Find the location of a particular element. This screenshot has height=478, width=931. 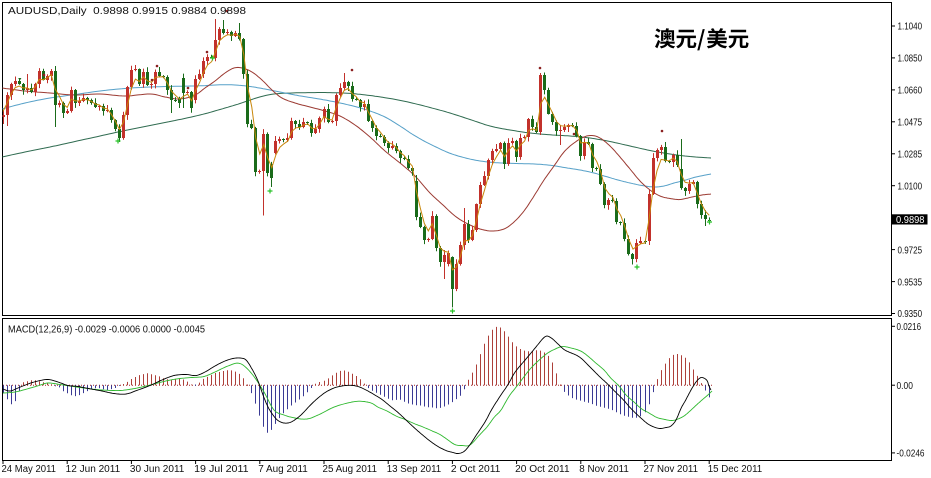

svg-text: 12 Jun 2011 is located at coordinates (93, 469).